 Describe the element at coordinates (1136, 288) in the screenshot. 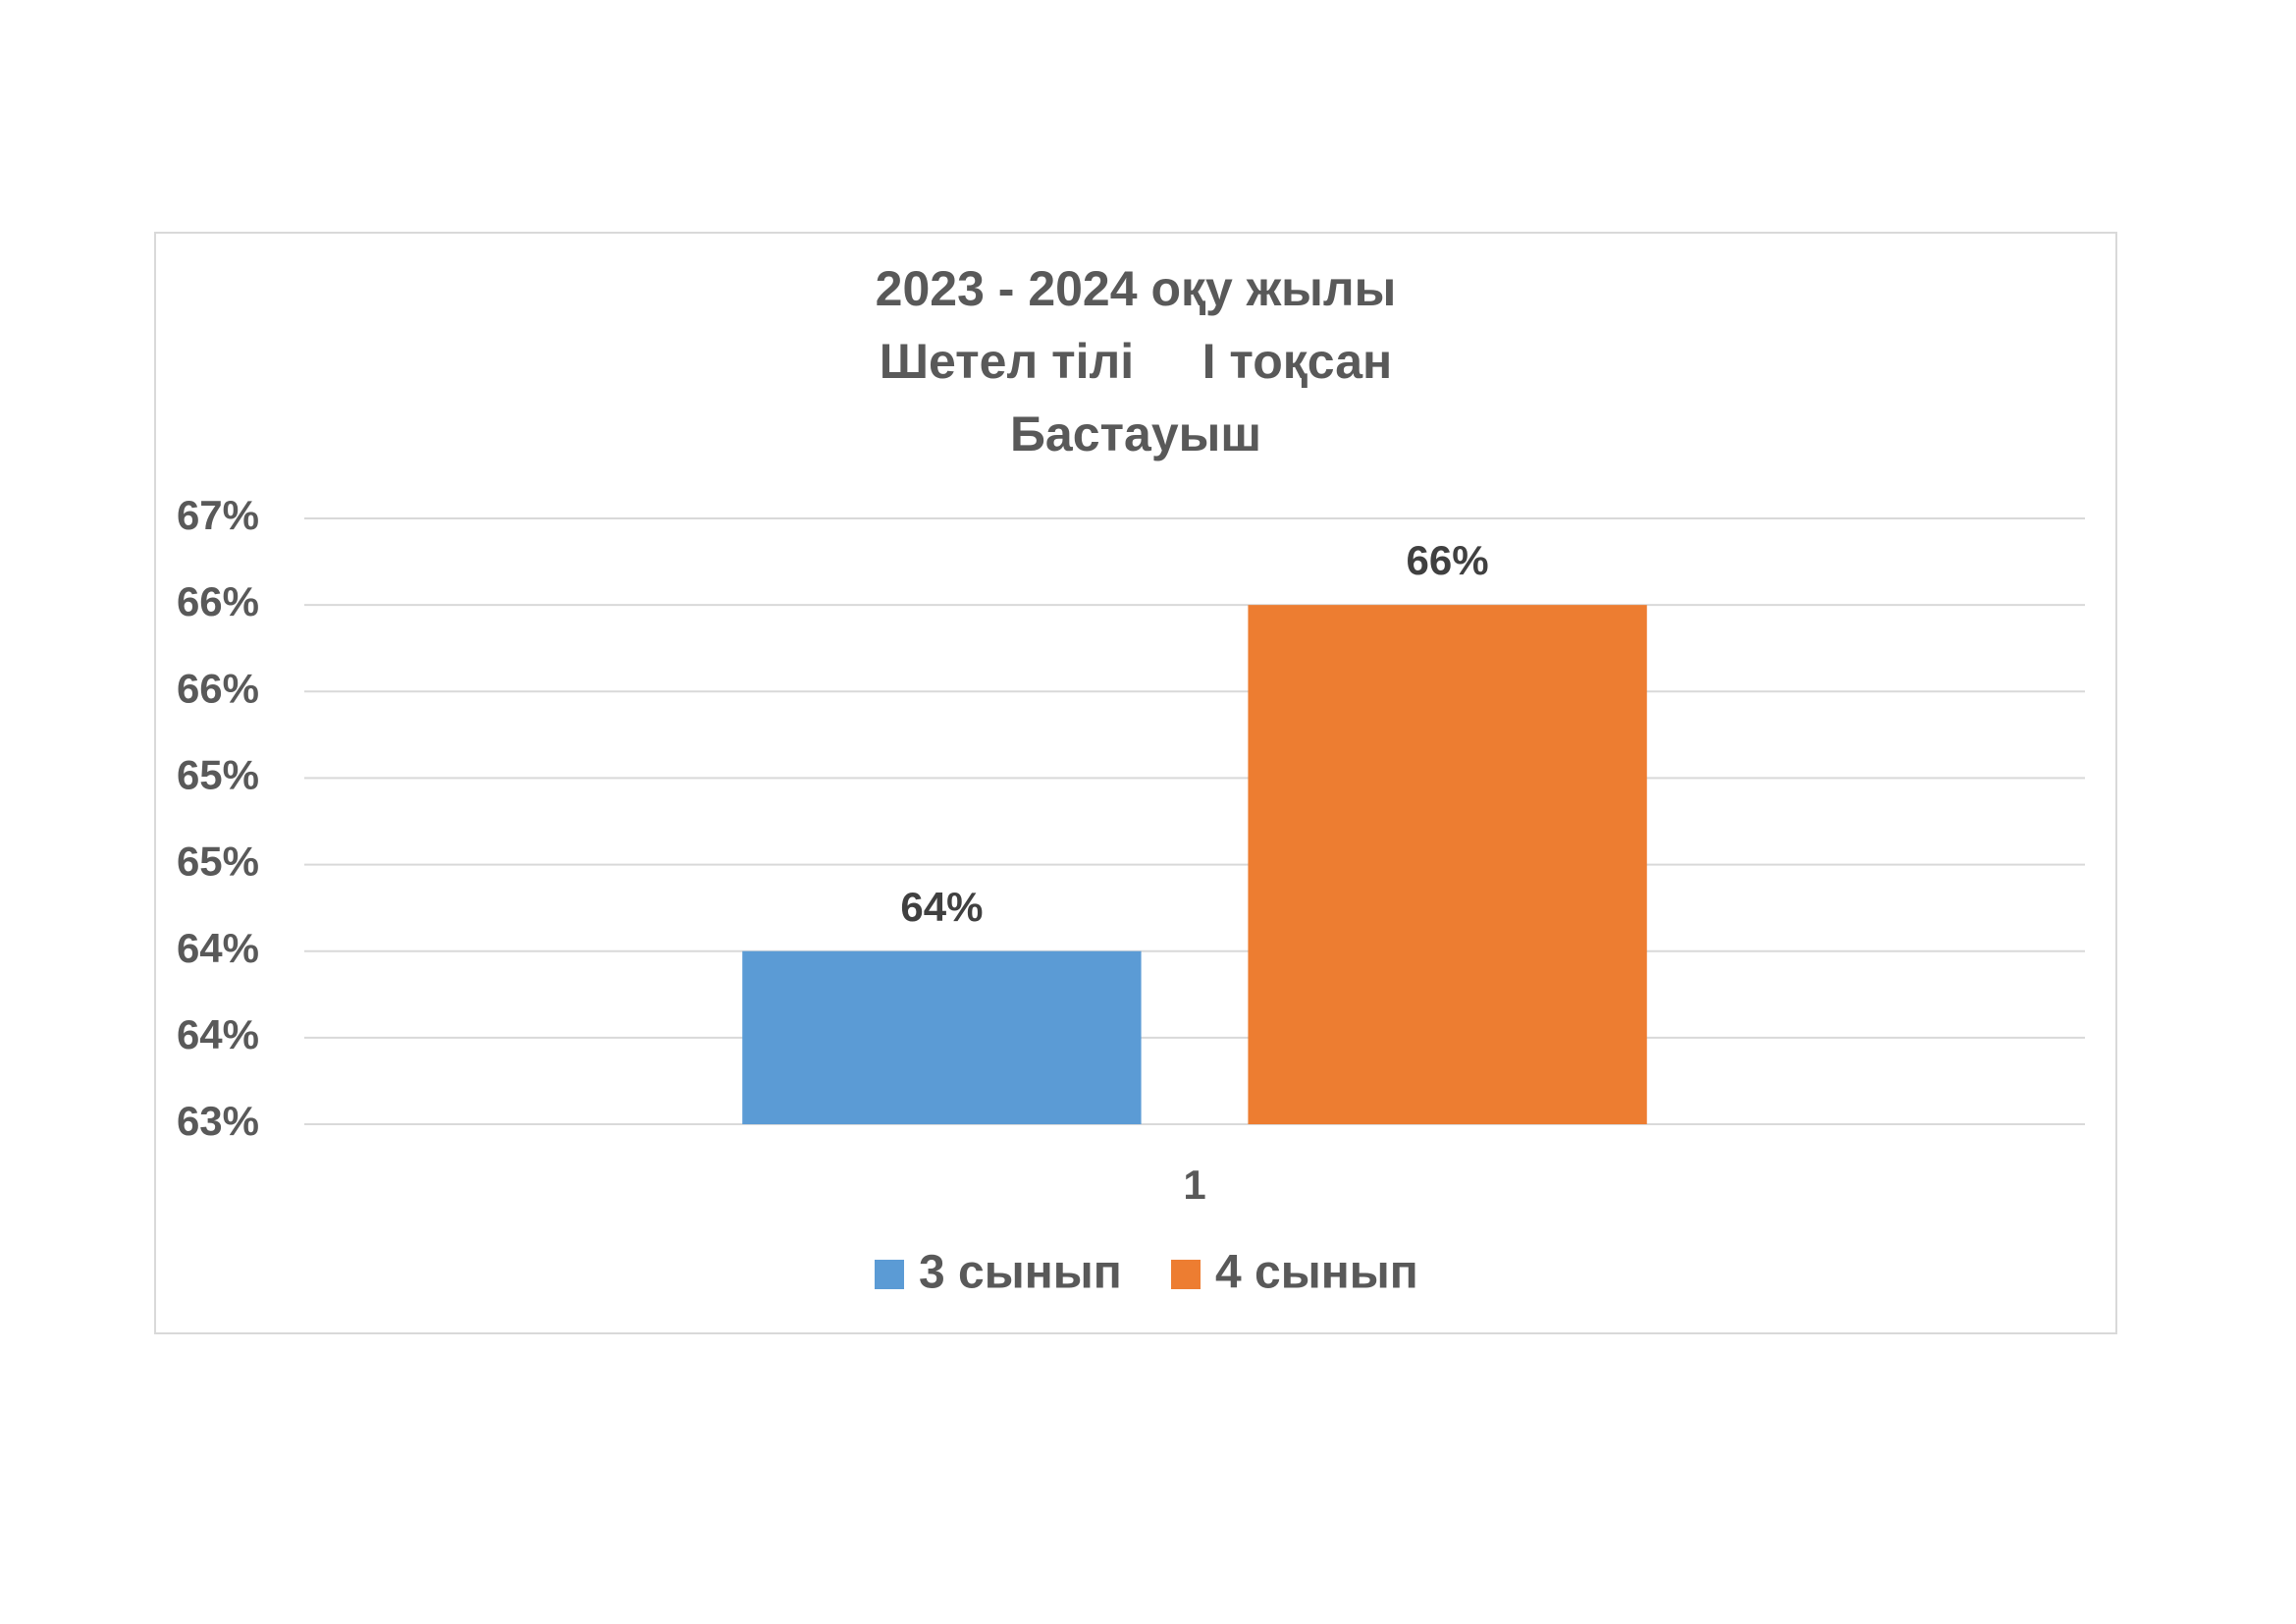

I see `chart-title: 2023 - 2024 оқу жылы` at that location.